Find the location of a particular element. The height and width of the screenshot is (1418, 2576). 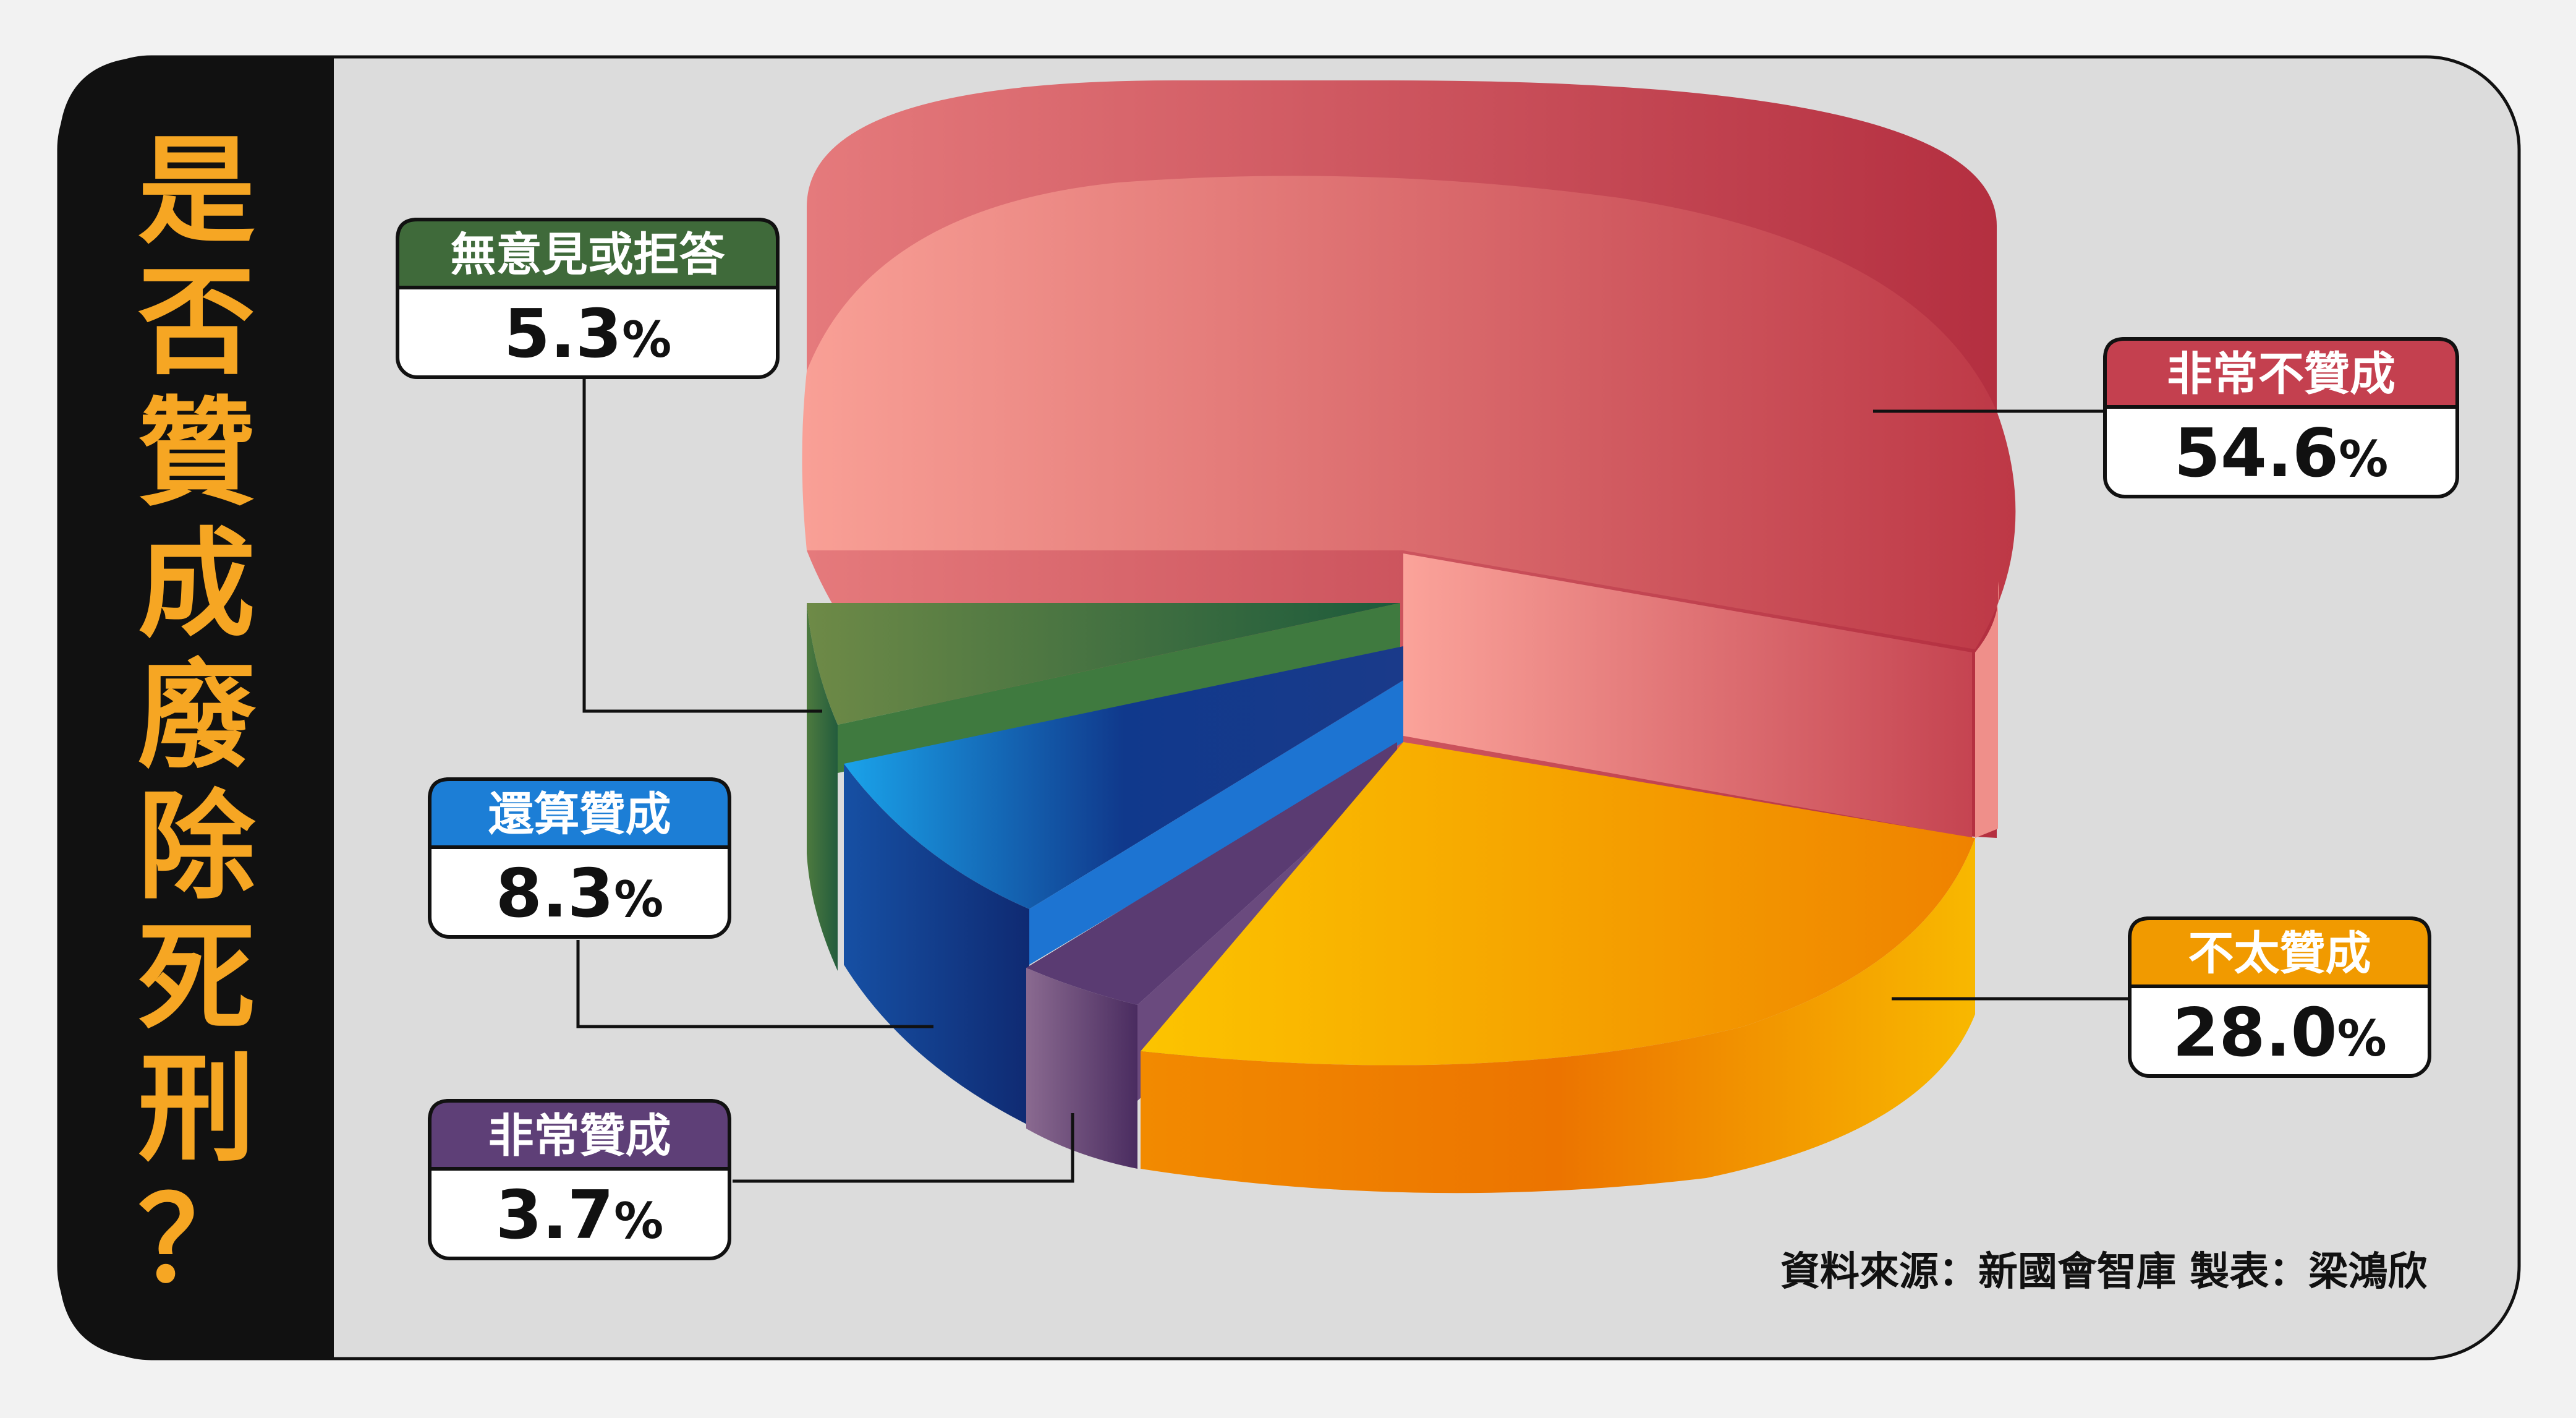

label-category: 非常不贊成 is located at coordinates (2281, 374).